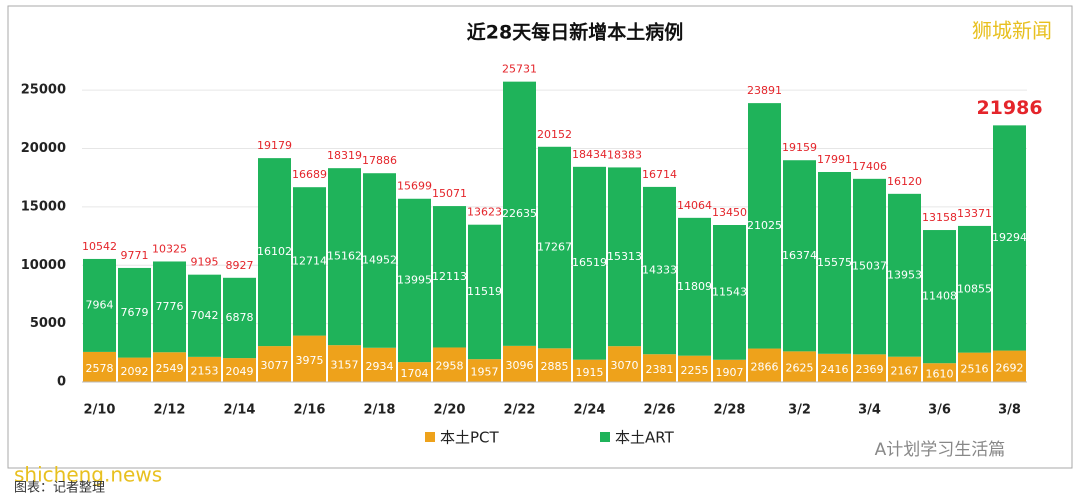  What do you see at coordinates (659, 174) in the screenshot?
I see `total-label: 16714` at bounding box center [659, 174].